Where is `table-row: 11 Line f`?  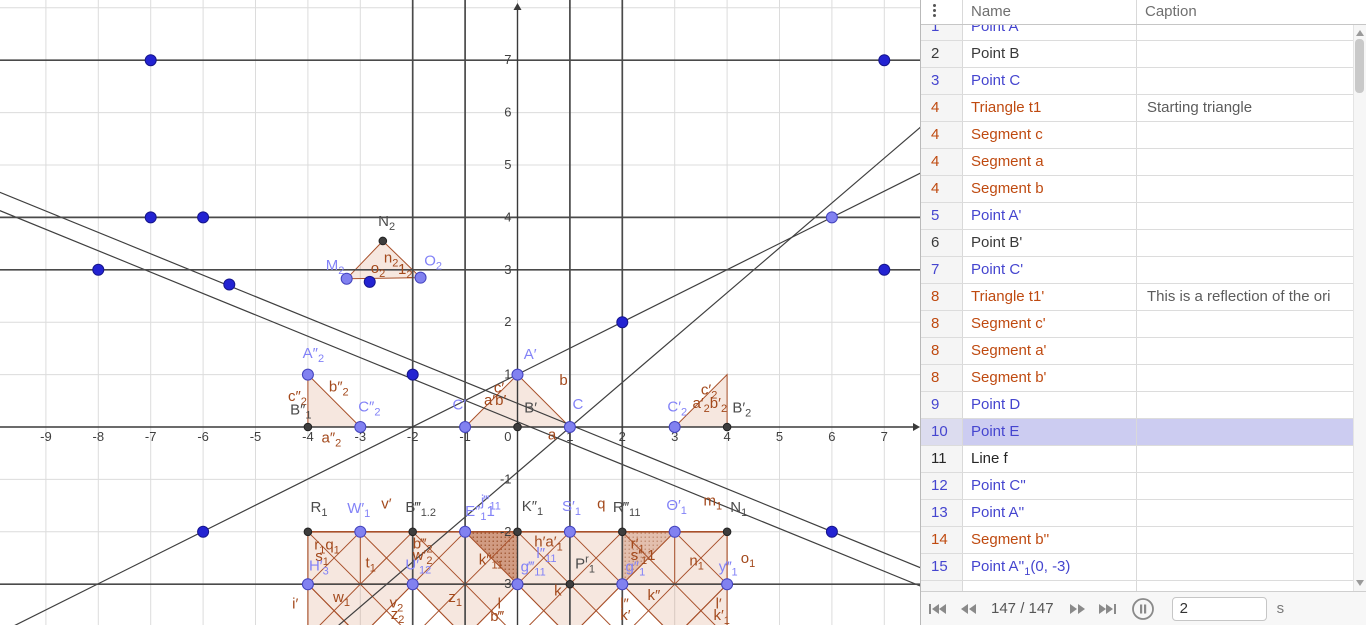
table-row: 11 Line f is located at coordinates (1143, 459).